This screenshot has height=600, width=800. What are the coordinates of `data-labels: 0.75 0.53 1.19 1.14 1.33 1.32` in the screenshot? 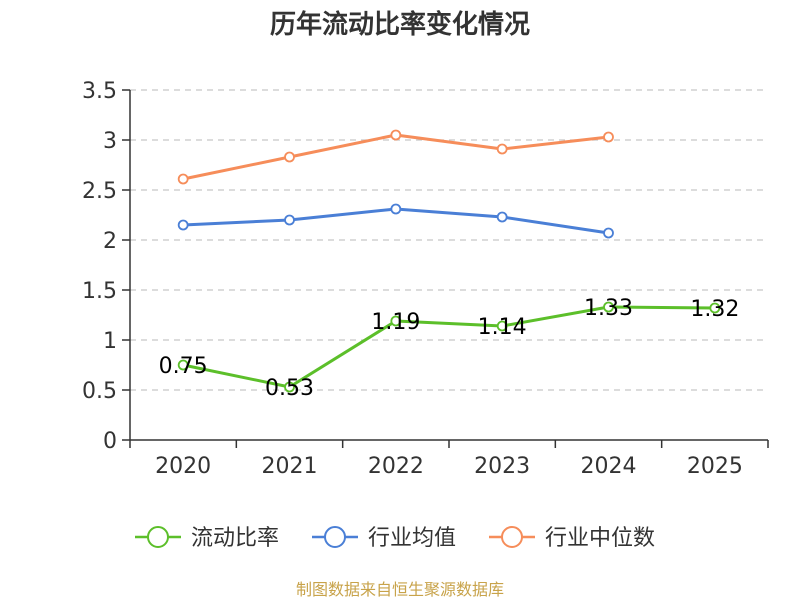 It's located at (449, 348).